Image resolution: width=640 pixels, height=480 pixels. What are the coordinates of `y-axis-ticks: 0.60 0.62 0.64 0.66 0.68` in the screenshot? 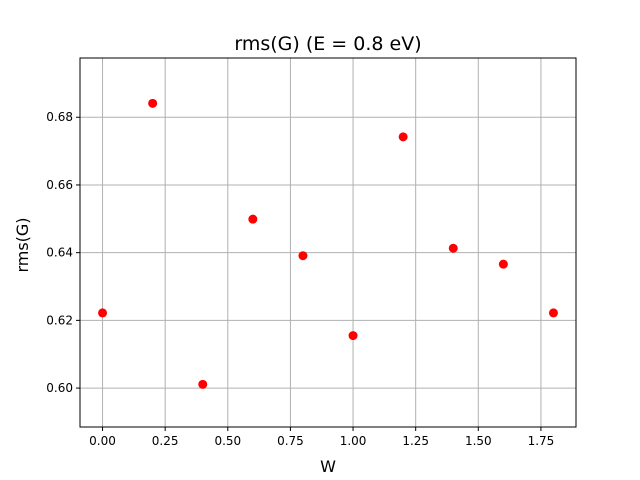 It's located at (63, 252).